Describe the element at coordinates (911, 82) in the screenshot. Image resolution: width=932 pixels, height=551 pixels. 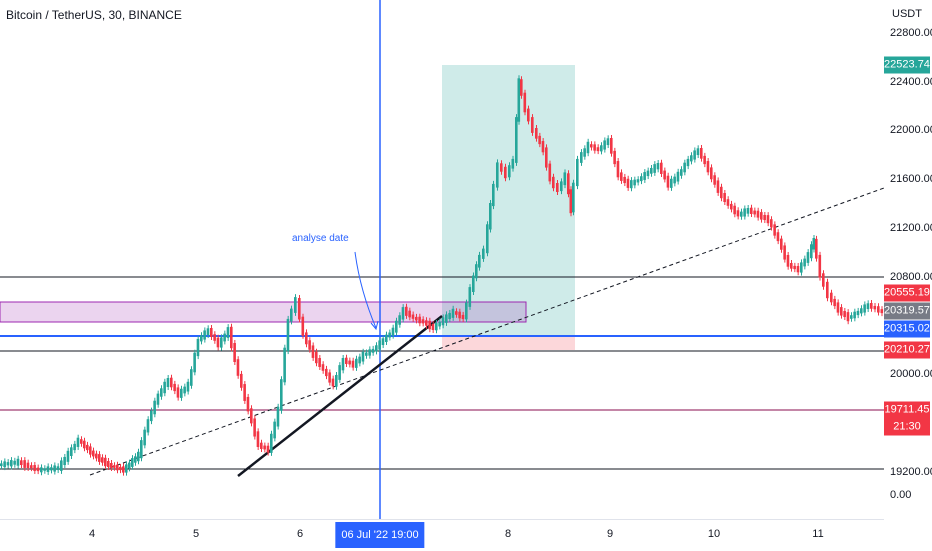
I see `price-tick: 22400.00` at that location.